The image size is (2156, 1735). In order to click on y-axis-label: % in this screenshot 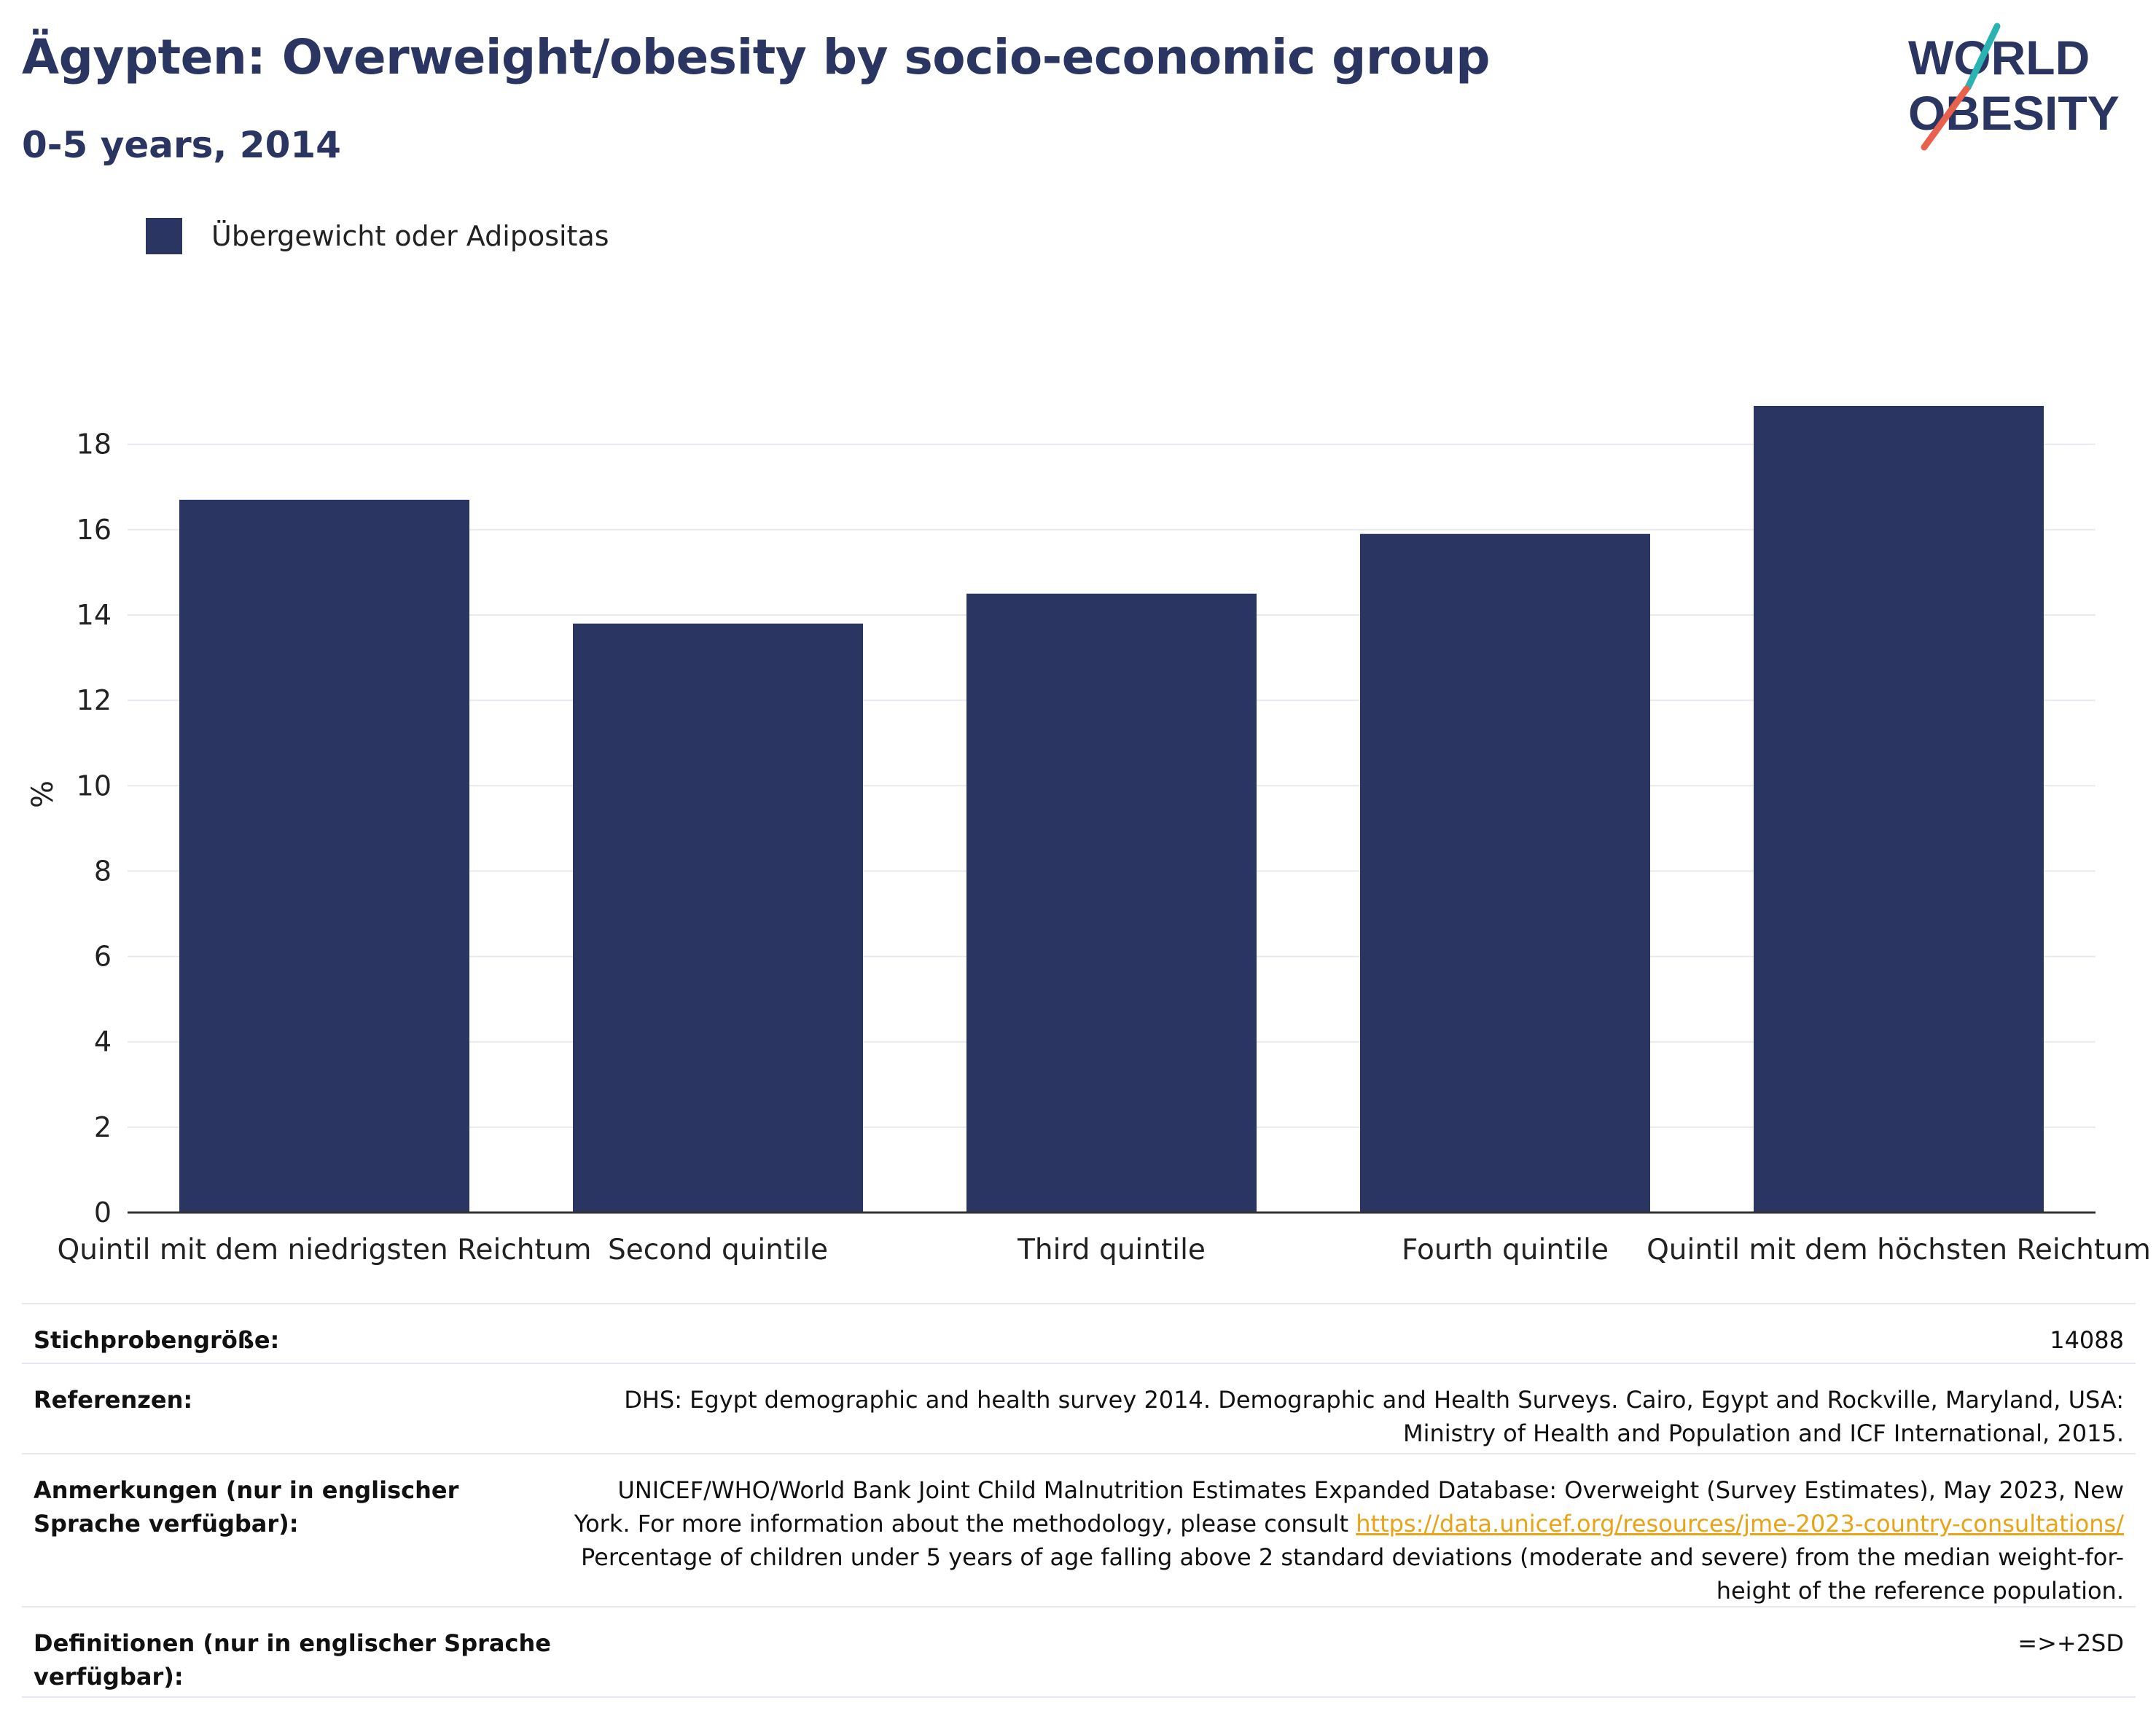, I will do `click(43, 794)`.